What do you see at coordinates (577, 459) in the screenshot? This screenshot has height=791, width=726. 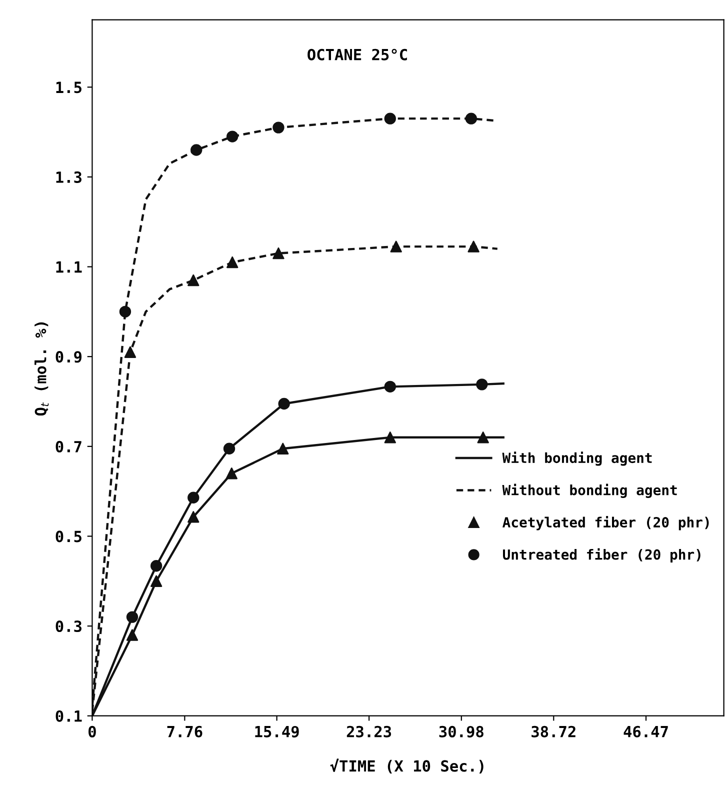 I see `legend-label: With bonding agent` at bounding box center [577, 459].